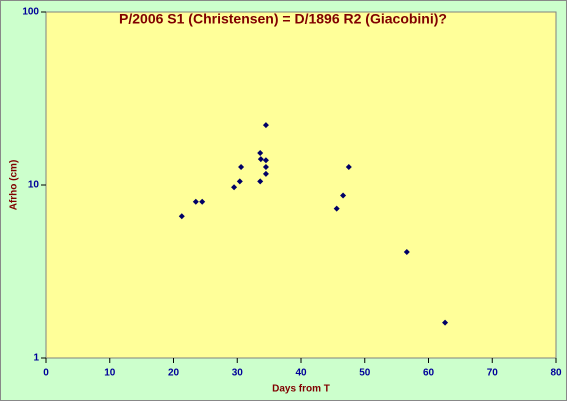 The height and width of the screenshot is (401, 567). I want to click on x-tick-label: 50, so click(365, 373).